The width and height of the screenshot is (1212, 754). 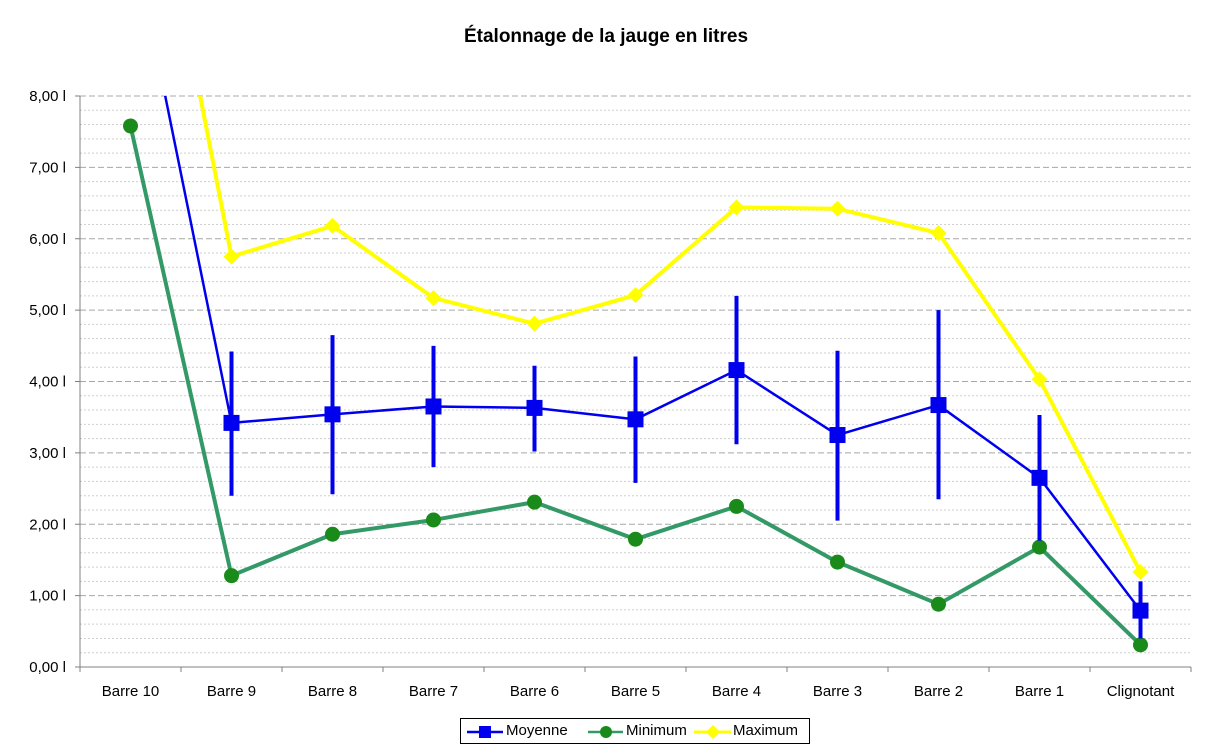 What do you see at coordinates (766, 730) in the screenshot?
I see `legend-label-maximum: Maximum` at bounding box center [766, 730].